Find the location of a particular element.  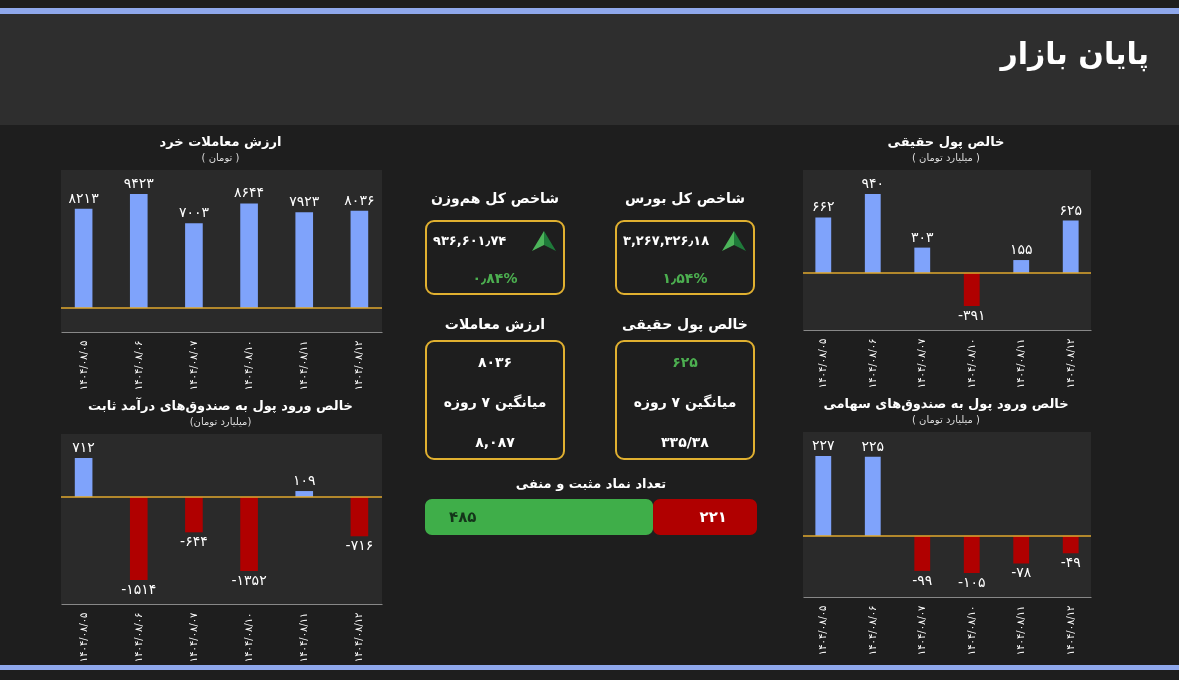

data-label: -۳۹۱ is located at coordinates (971, 315).